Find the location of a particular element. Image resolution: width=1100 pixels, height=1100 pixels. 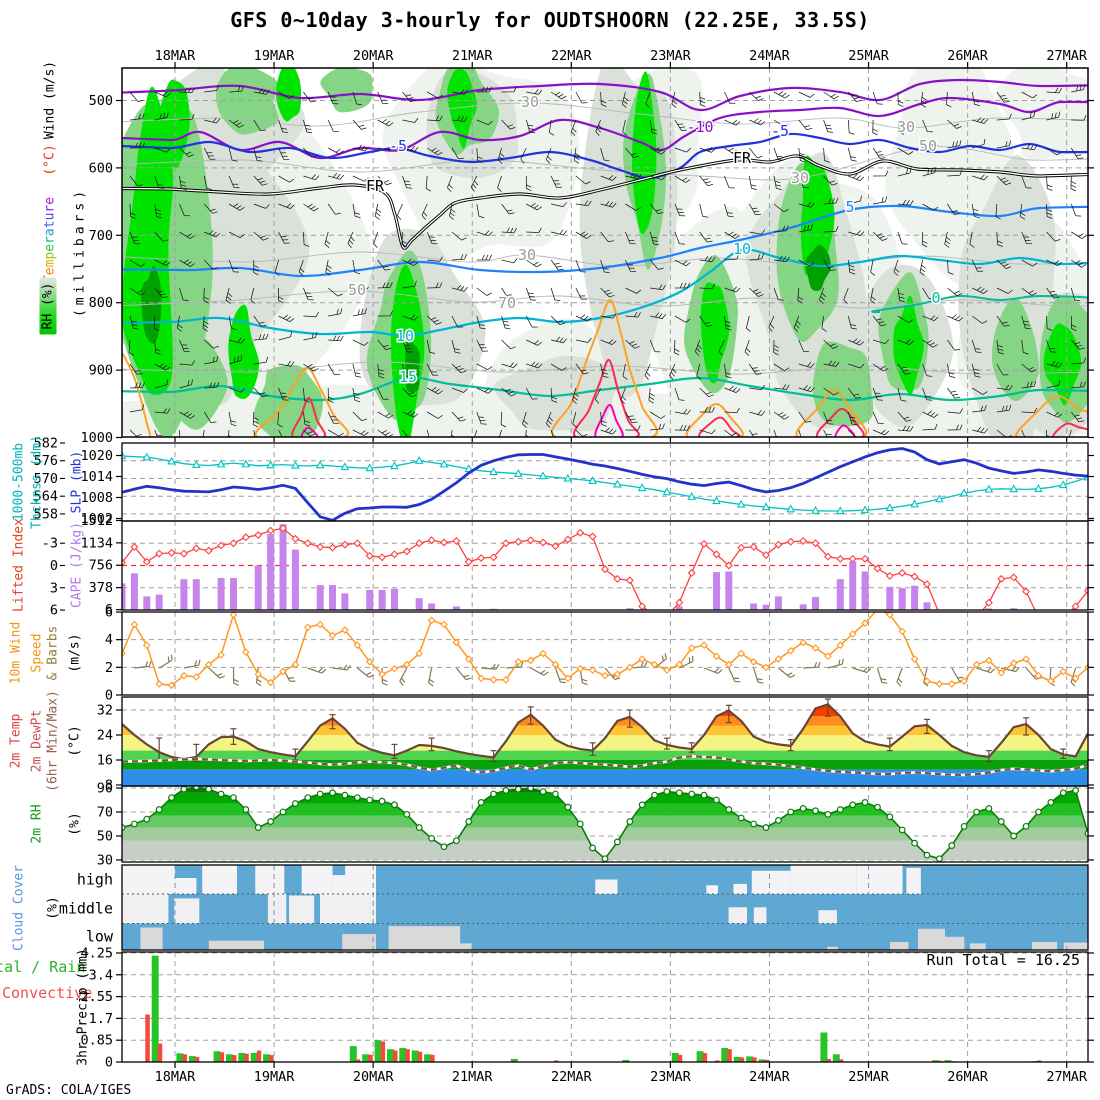

svg-text: 24 is located at coordinates (105, 736).